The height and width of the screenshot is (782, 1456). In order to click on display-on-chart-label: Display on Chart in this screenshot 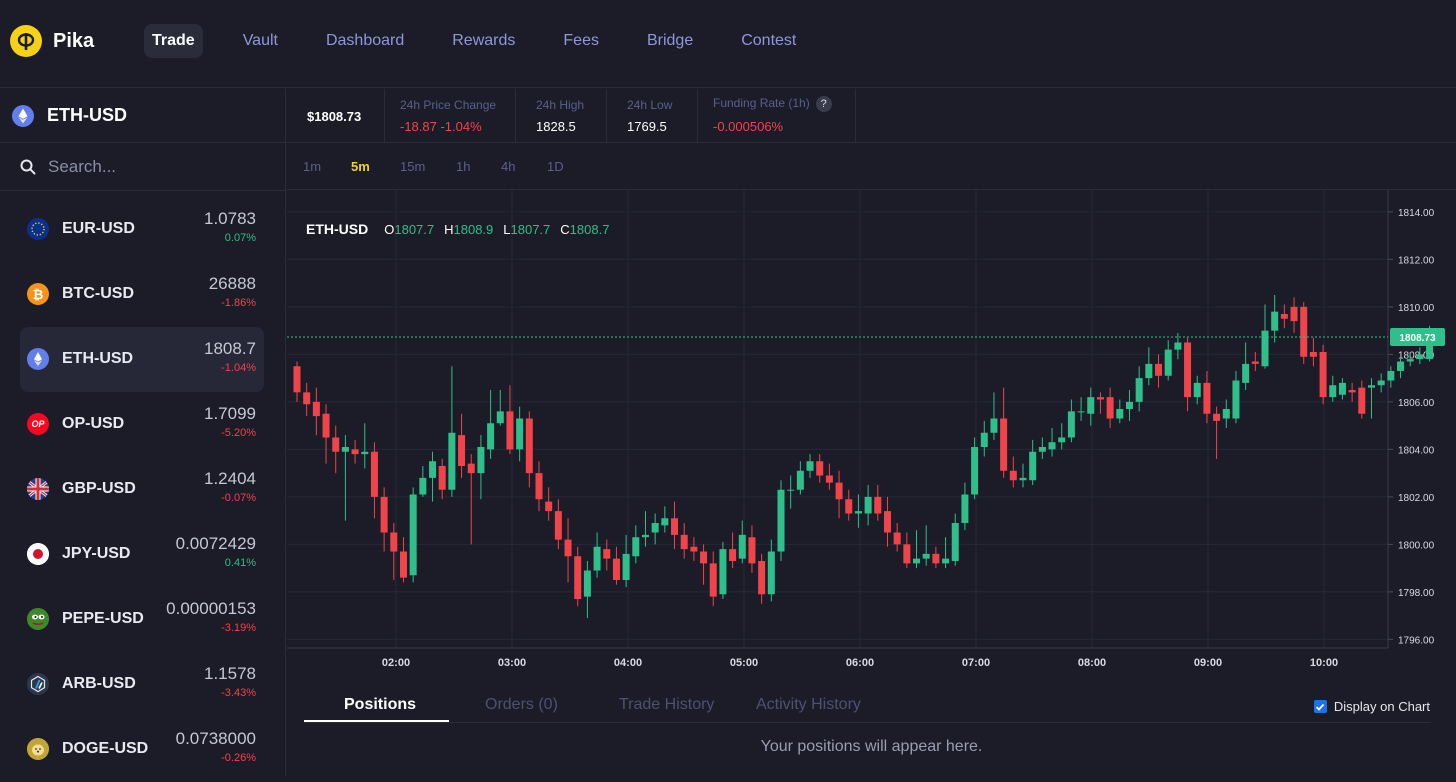, I will do `click(1381, 706)`.